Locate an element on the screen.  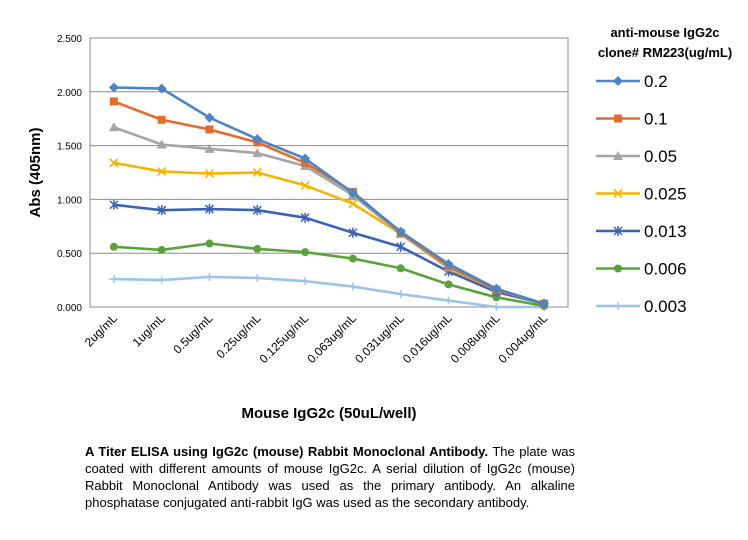
legend-item: 0.1 is located at coordinates (632, 119).